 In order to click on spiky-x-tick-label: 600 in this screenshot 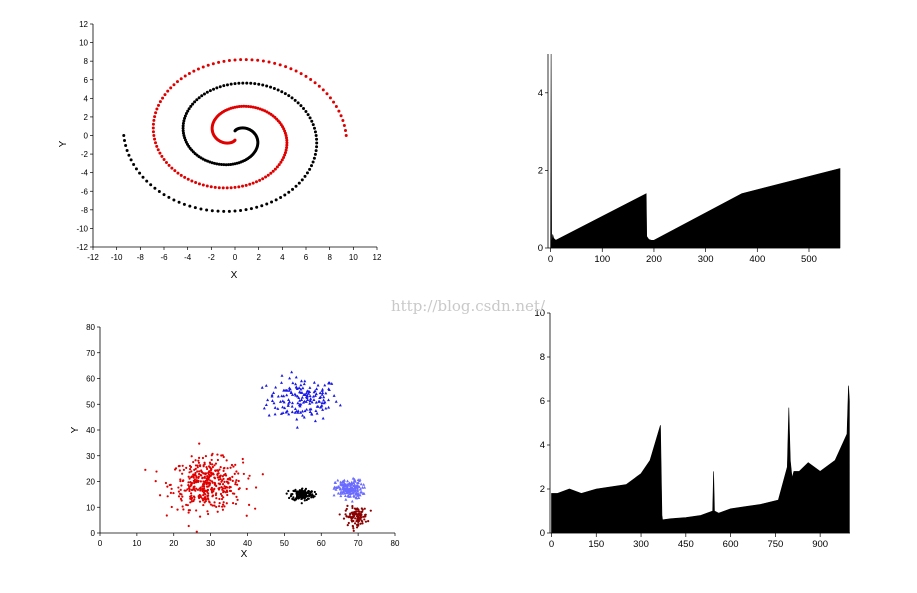, I will do `click(731, 544)`.